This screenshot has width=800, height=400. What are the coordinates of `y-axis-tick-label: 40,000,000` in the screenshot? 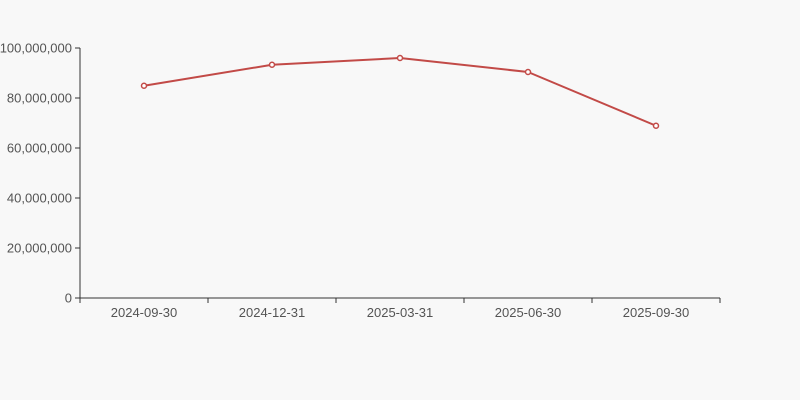 It's located at (39, 198).